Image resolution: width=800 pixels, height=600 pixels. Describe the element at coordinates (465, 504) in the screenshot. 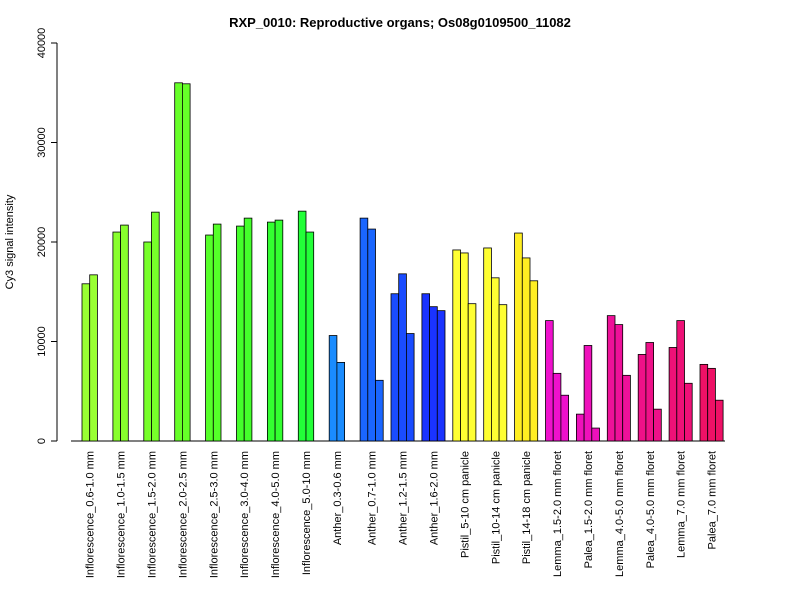

I see `category-label: Pistil_5-10 cm panicle` at that location.